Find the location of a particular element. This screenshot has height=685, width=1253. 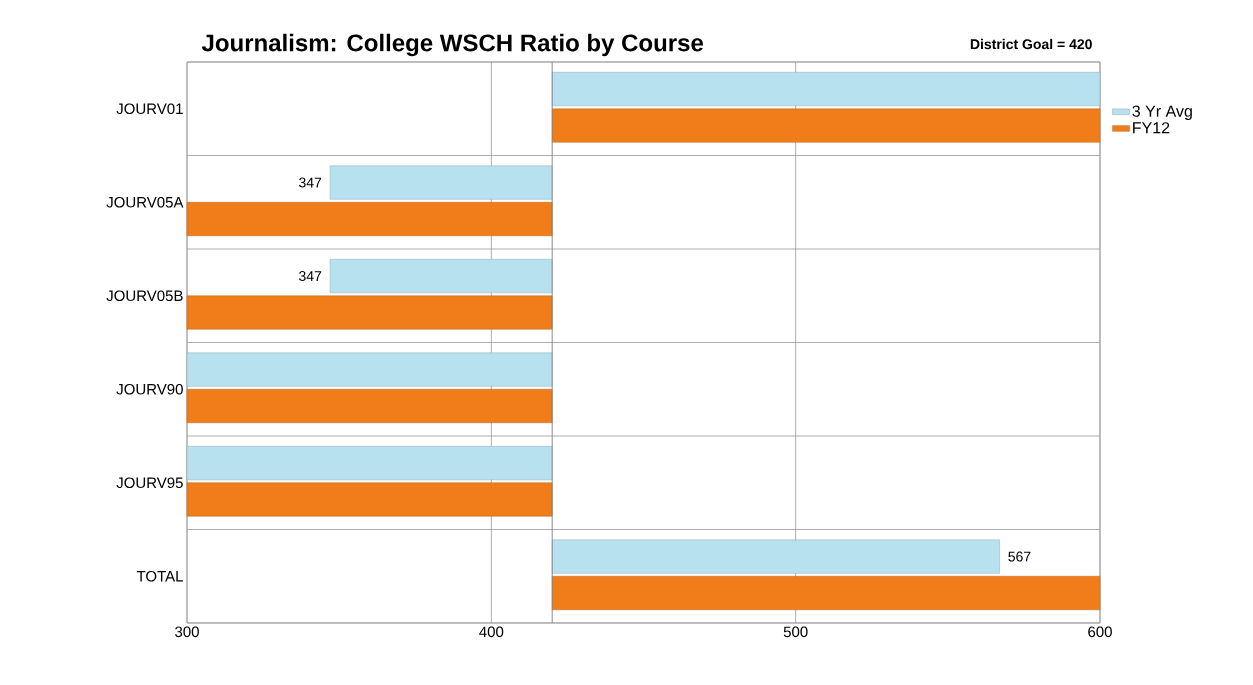

x-tick-label: 300 is located at coordinates (187, 632).